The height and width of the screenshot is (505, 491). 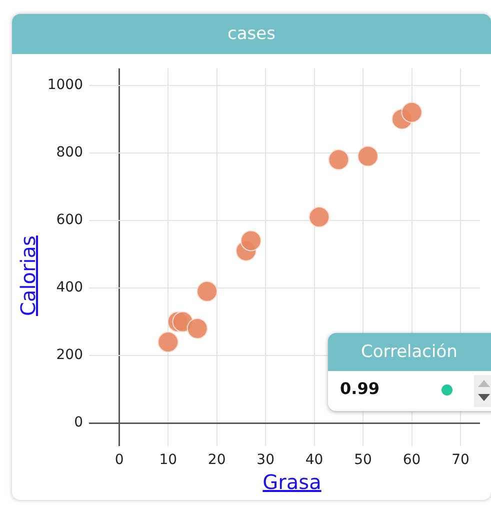 I want to click on y-tick-label: 800, so click(x=69, y=152).